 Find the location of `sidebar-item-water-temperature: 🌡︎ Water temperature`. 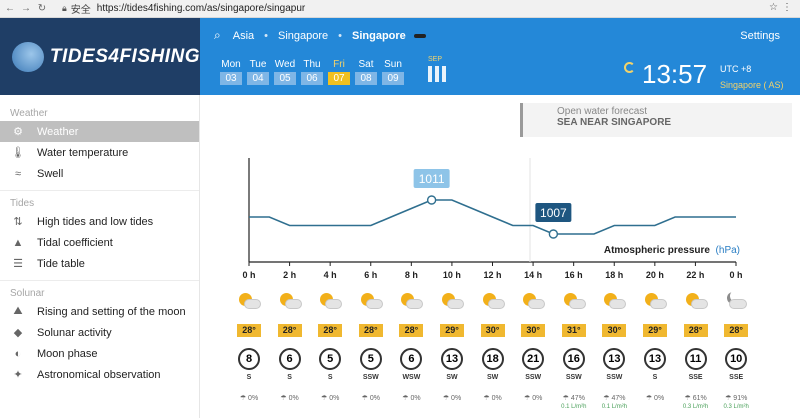

sidebar-item-water-temperature: 🌡︎ Water temperature is located at coordinates (99, 152).